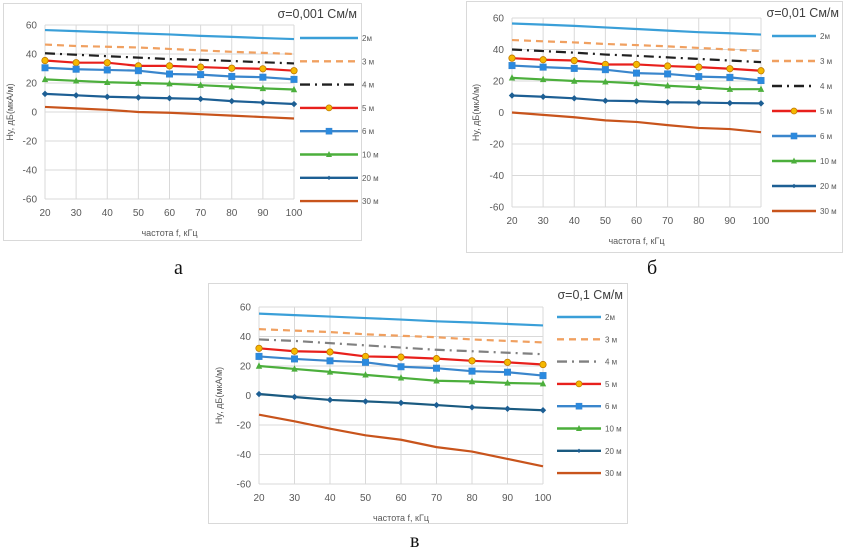 This screenshot has width=845, height=554. I want to click on series-20м, so click(169, 99).